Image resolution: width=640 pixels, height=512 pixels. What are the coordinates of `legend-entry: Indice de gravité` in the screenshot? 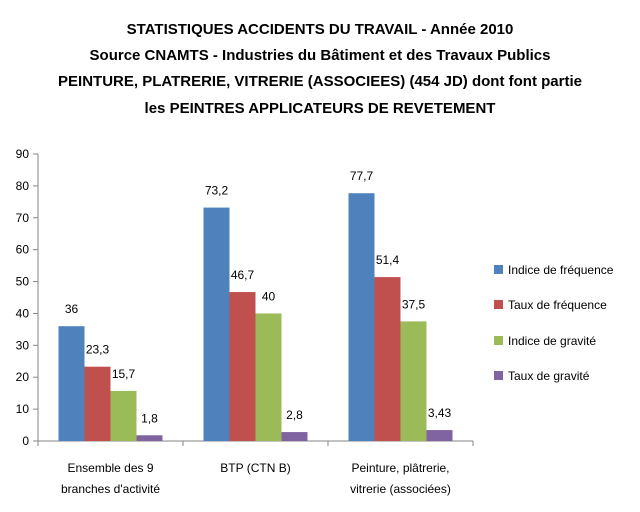 It's located at (552, 341).